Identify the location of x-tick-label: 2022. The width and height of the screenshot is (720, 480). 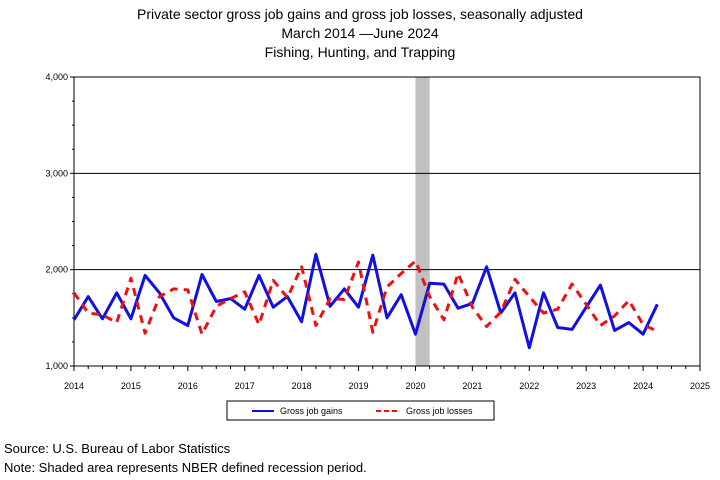
(529, 386).